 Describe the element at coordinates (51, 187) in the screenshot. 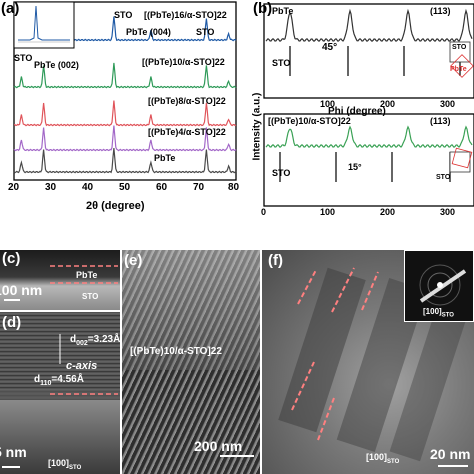

I see `xrd-xtick: 30` at that location.